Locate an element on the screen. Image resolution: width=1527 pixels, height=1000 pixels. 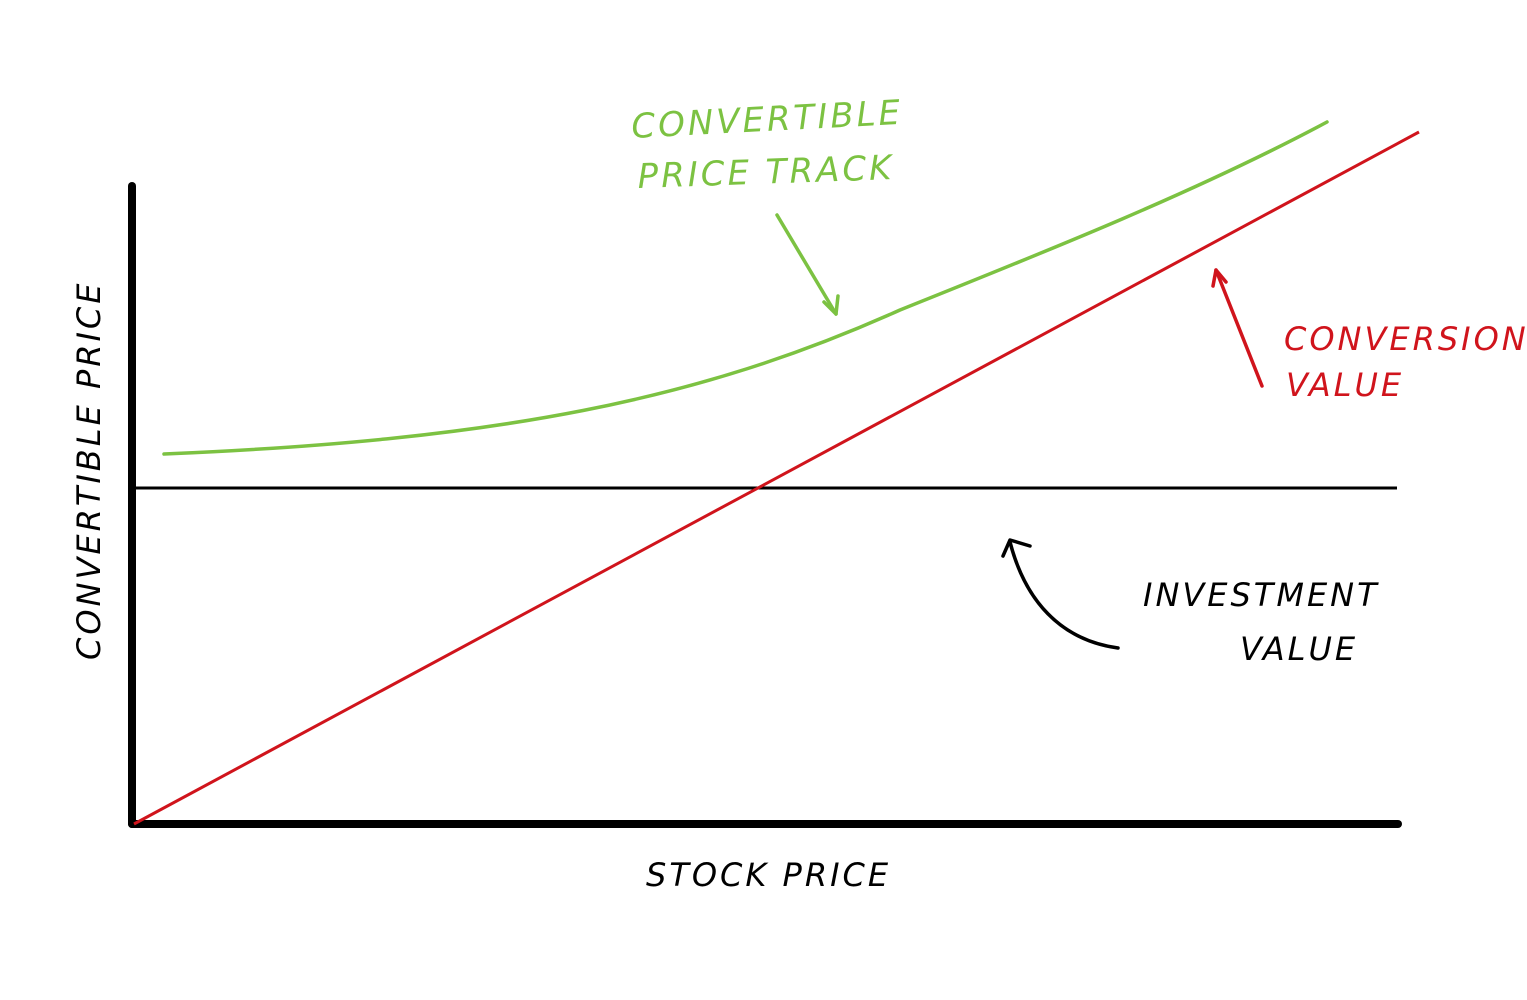
investment-value-label-line2: VALUE is located at coordinates (1299, 649).